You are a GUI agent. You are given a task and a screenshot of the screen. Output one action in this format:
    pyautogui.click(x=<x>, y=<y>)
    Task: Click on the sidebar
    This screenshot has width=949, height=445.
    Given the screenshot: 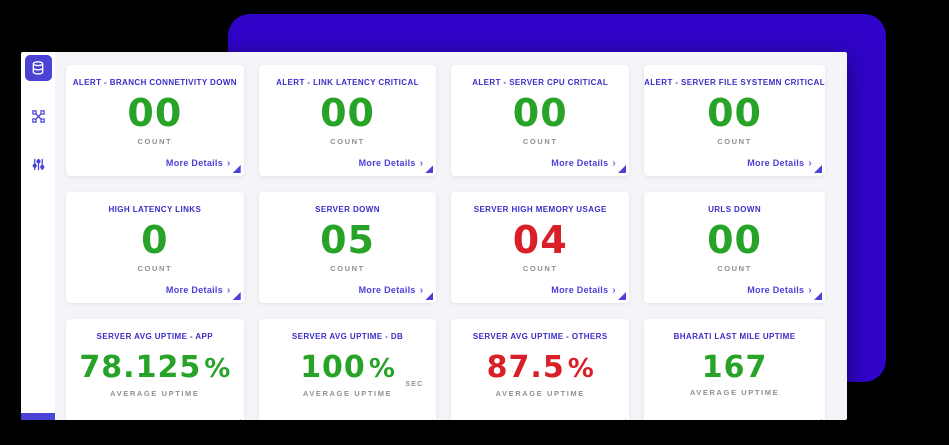 What is the action you would take?
    pyautogui.click(x=38, y=236)
    